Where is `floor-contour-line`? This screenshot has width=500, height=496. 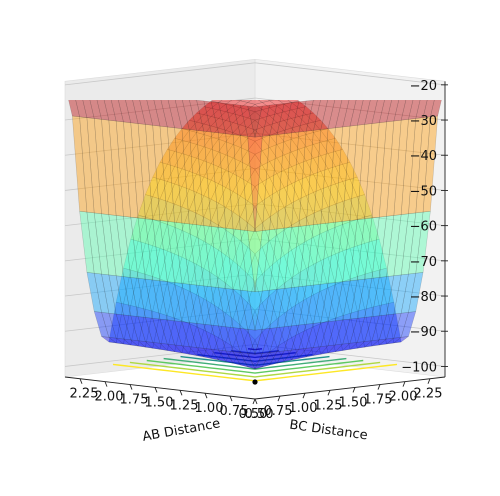 floor-contour-line is located at coordinates (255, 369).